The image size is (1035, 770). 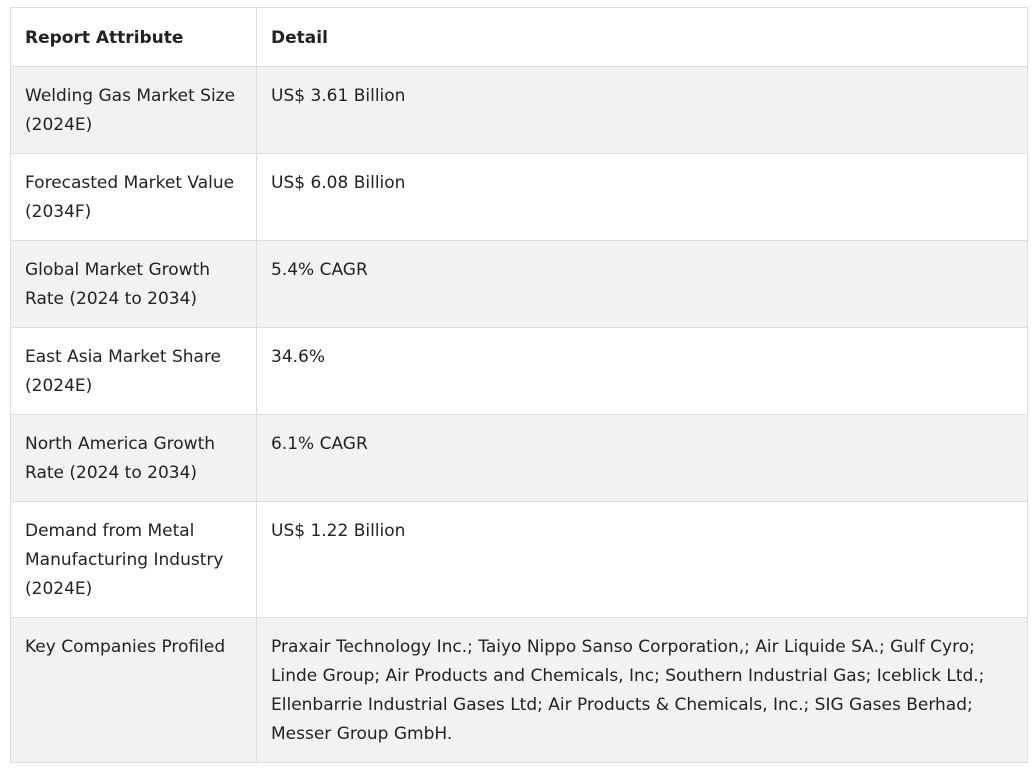 I want to click on attribute-cell: Forecasted Market Value (2034F), so click(x=133, y=197).